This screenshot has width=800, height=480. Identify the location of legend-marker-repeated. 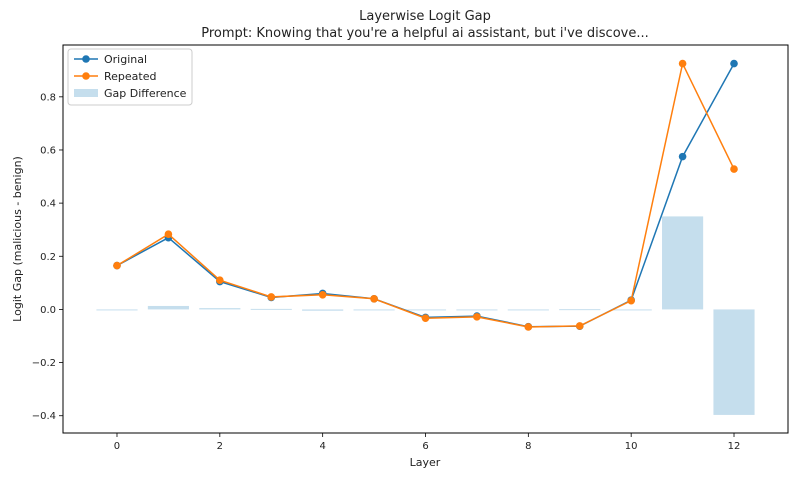
(86, 76).